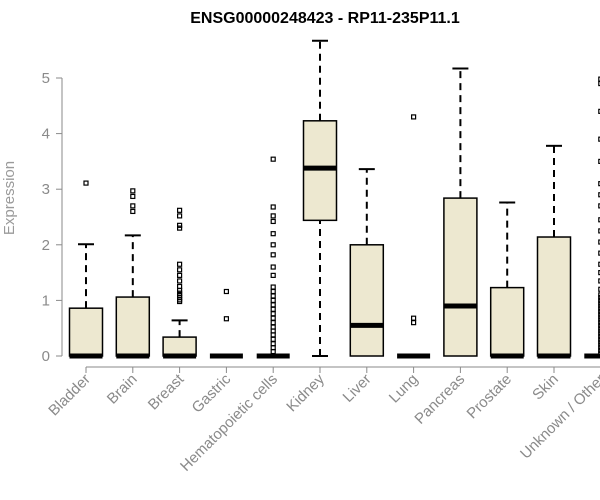 Image resolution: width=600 pixels, height=500 pixels. I want to click on x-tick-label: Liver, so click(357, 388).